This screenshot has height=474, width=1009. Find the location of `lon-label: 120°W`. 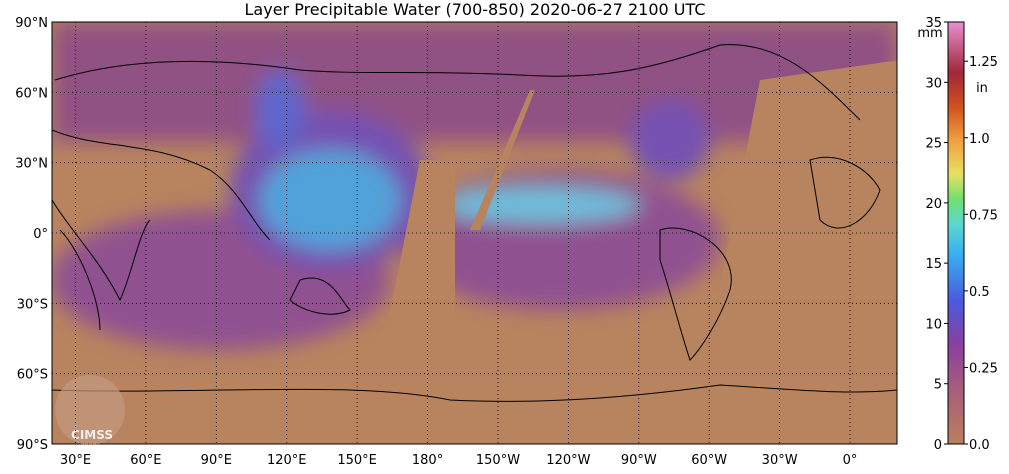

lon-label: 120°W is located at coordinates (568, 460).